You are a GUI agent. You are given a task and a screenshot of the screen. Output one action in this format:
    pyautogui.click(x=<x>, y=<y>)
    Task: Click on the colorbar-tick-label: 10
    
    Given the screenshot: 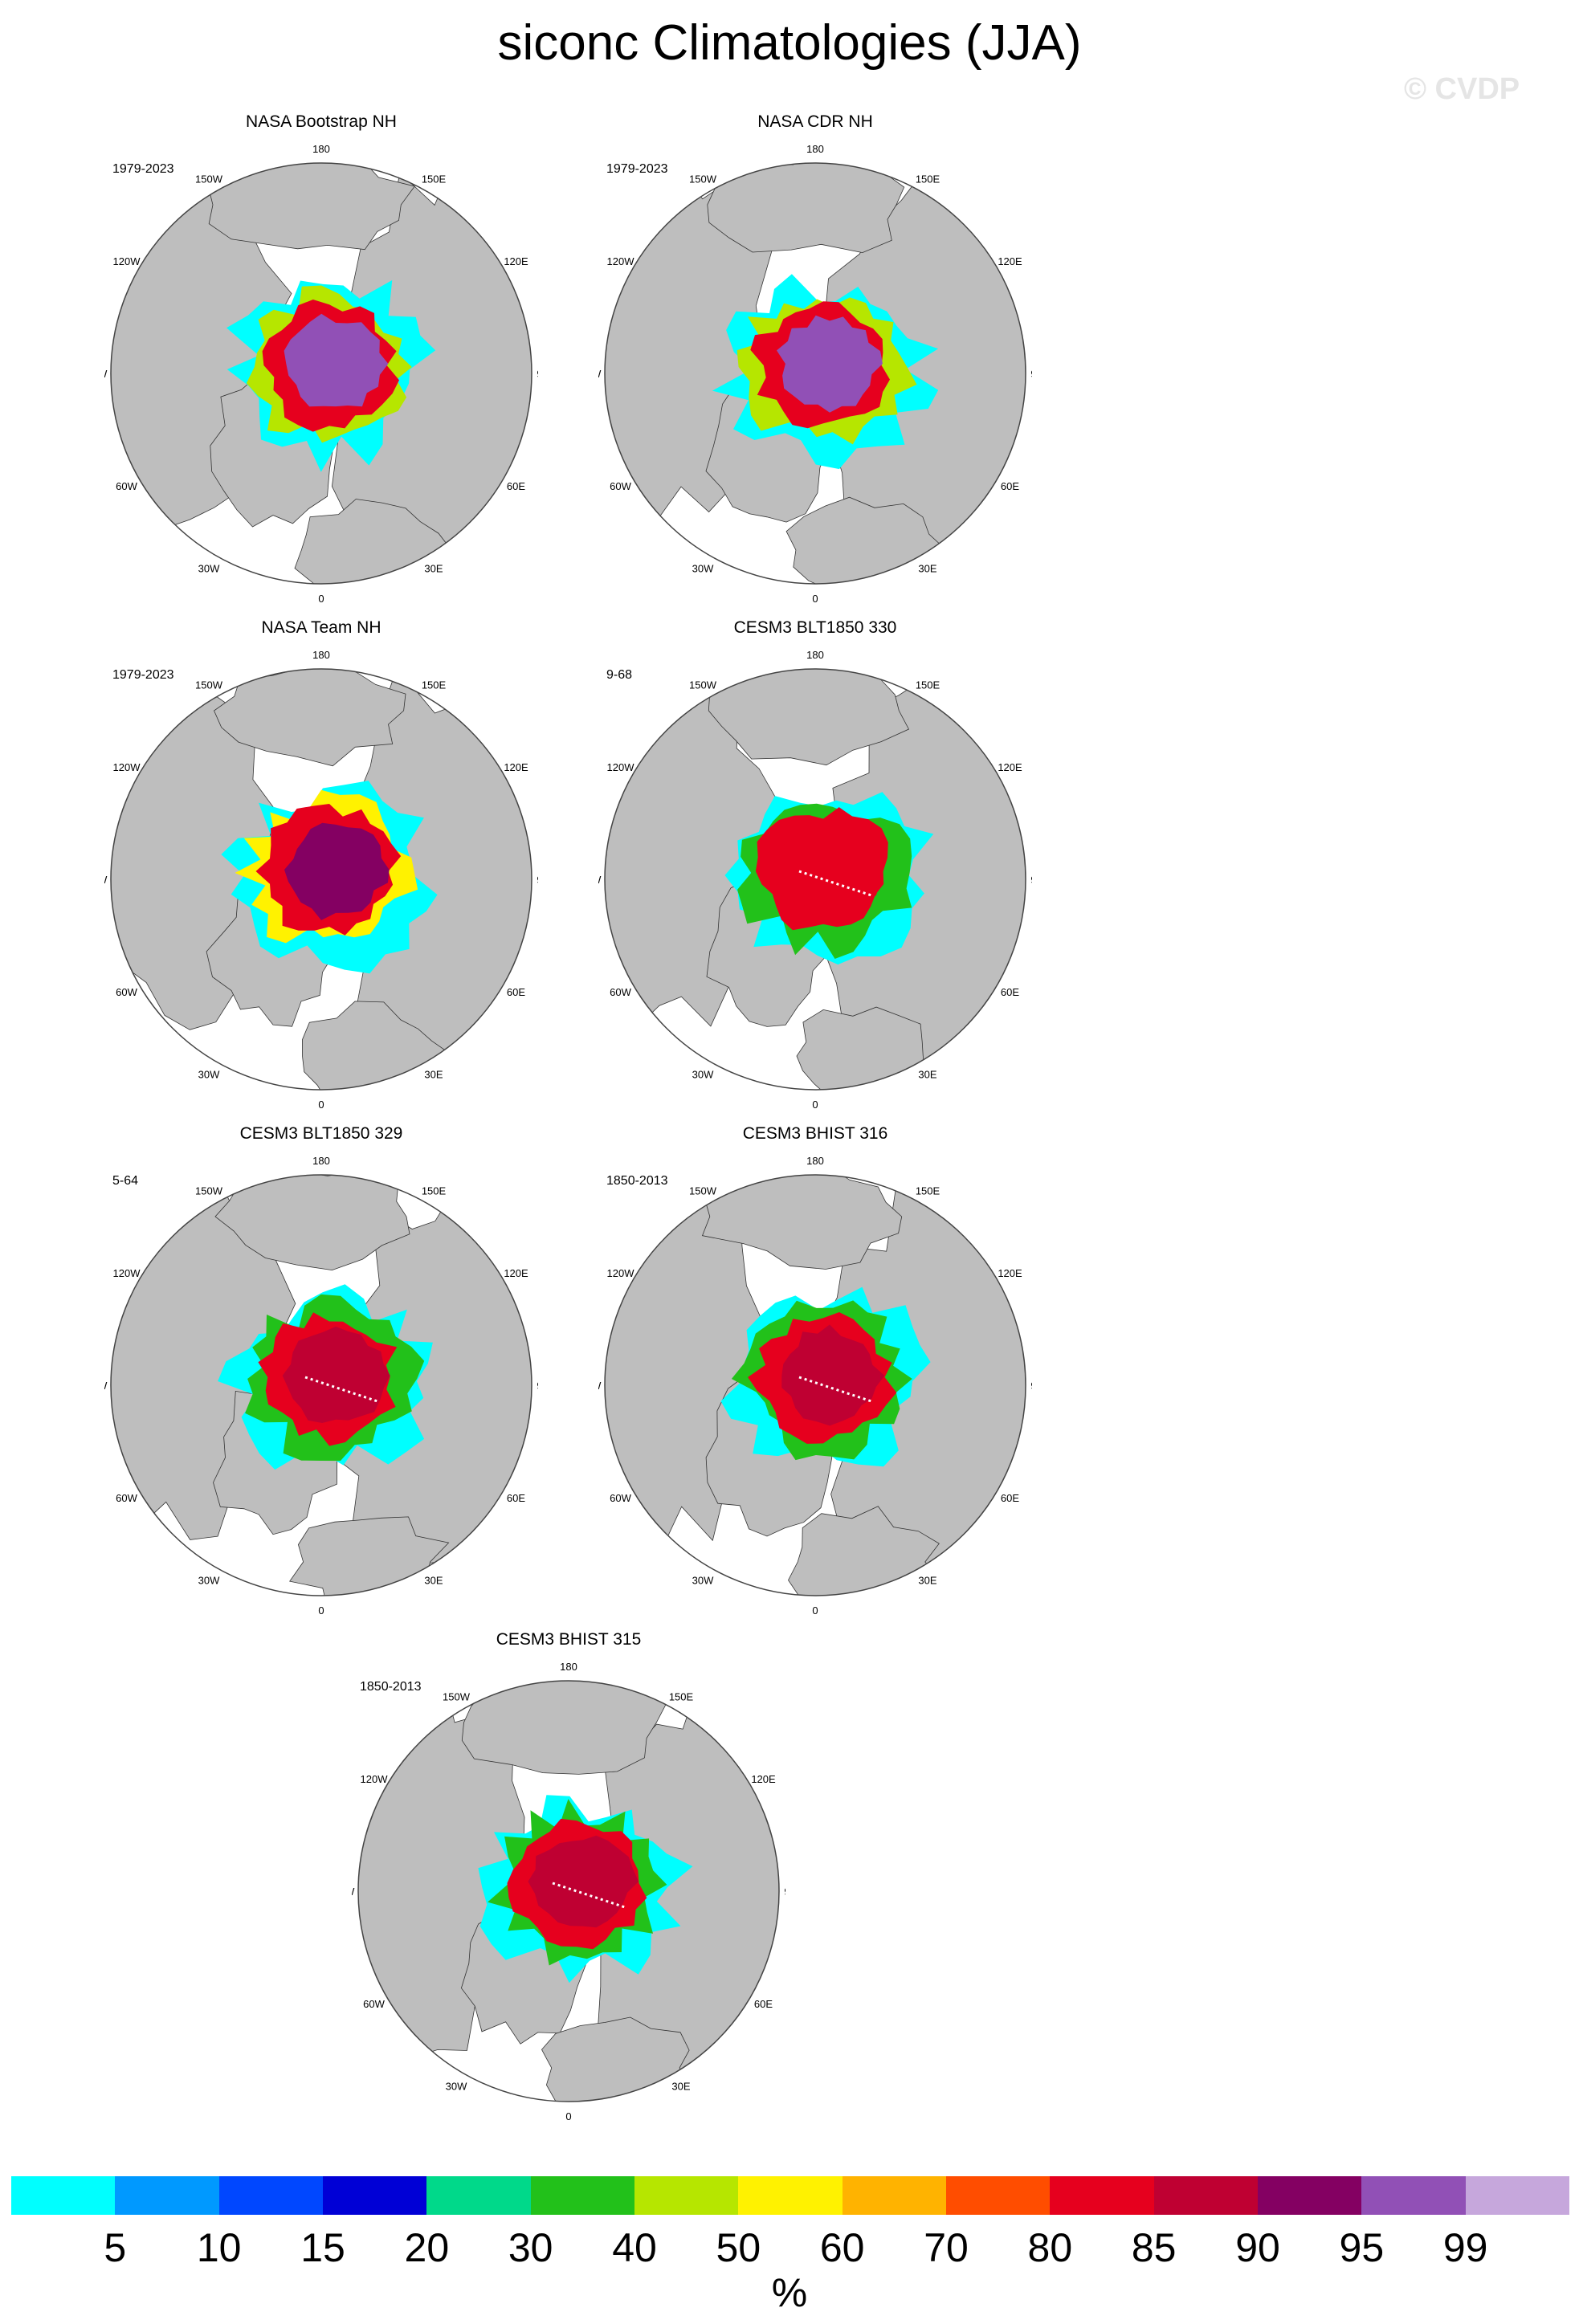 What is the action you would take?
    pyautogui.click(x=219, y=2248)
    